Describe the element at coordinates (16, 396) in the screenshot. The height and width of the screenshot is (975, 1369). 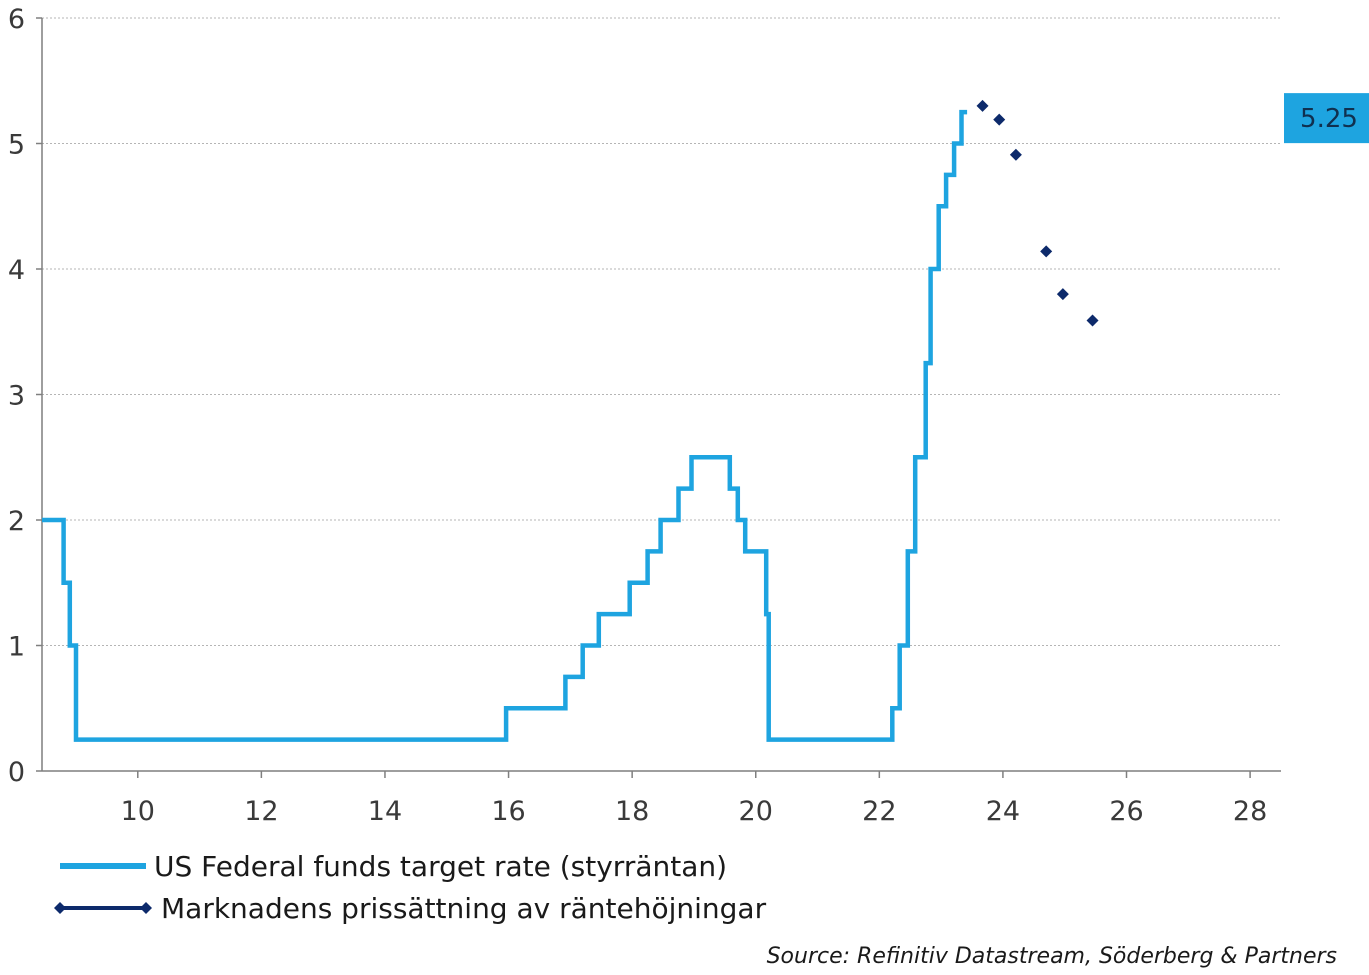
I see `y-tick-label: 3` at that location.